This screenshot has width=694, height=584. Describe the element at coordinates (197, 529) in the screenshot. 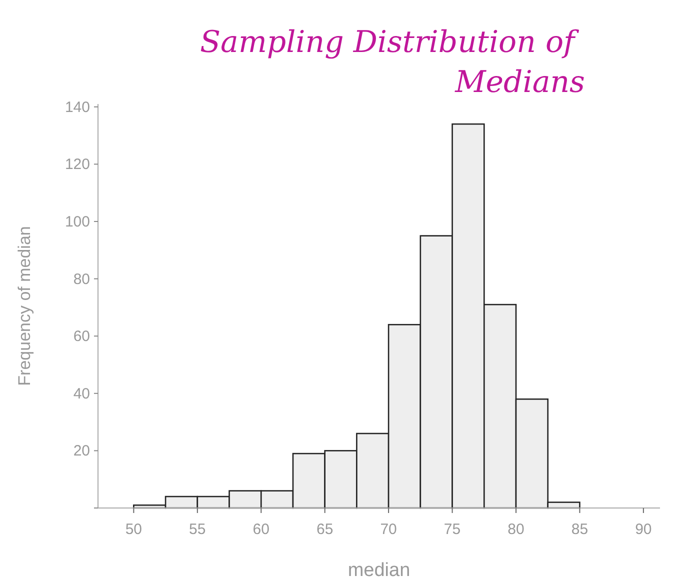

I see `x-tick-label: 55` at that location.